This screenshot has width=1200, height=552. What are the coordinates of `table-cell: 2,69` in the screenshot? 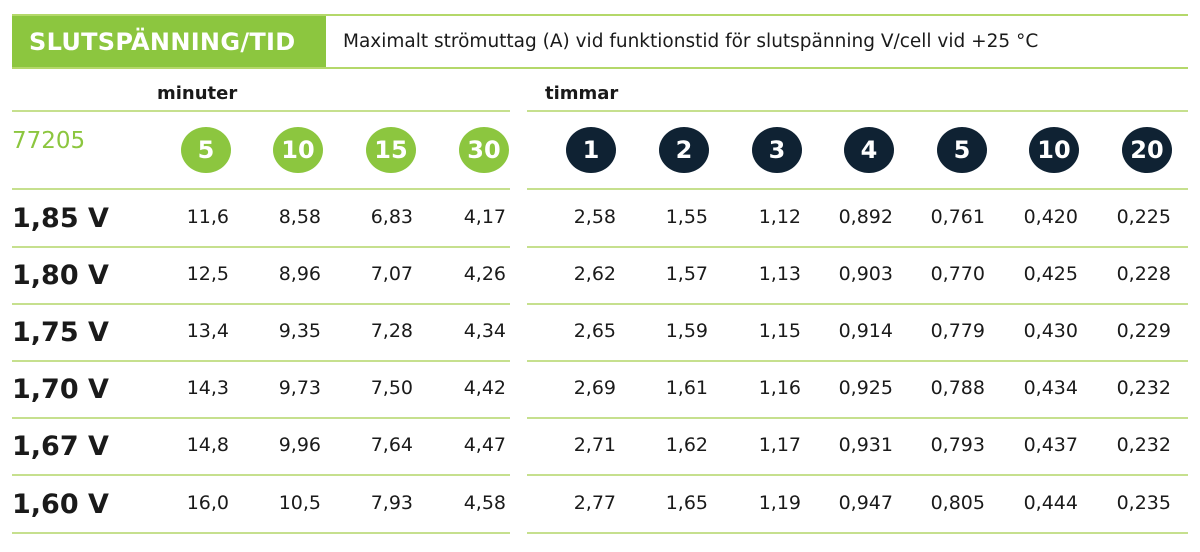 It's located at (594, 388).